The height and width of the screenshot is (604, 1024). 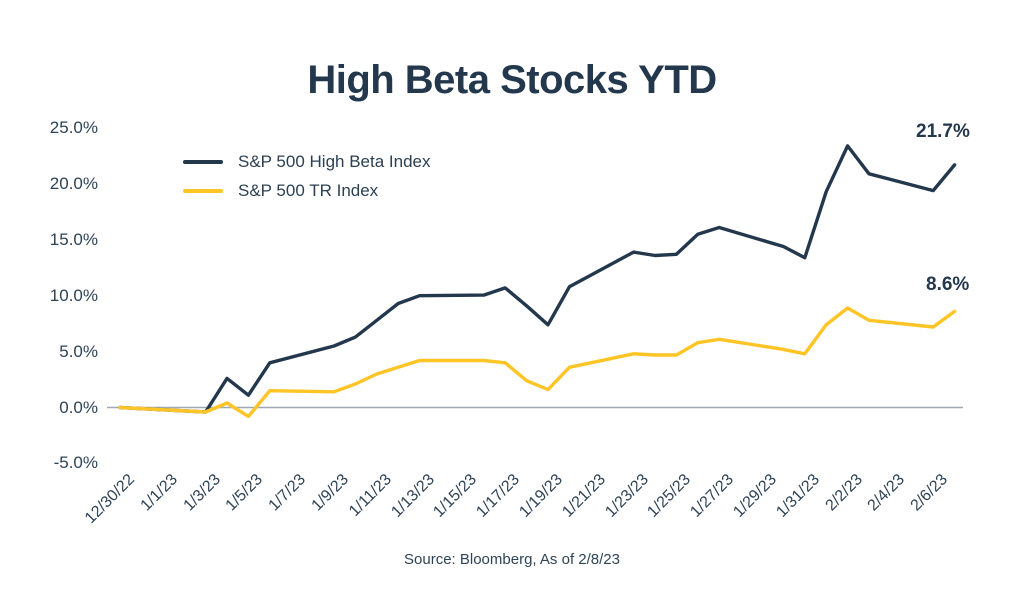 I want to click on y-tick-label: 25.0%, so click(x=73, y=127).